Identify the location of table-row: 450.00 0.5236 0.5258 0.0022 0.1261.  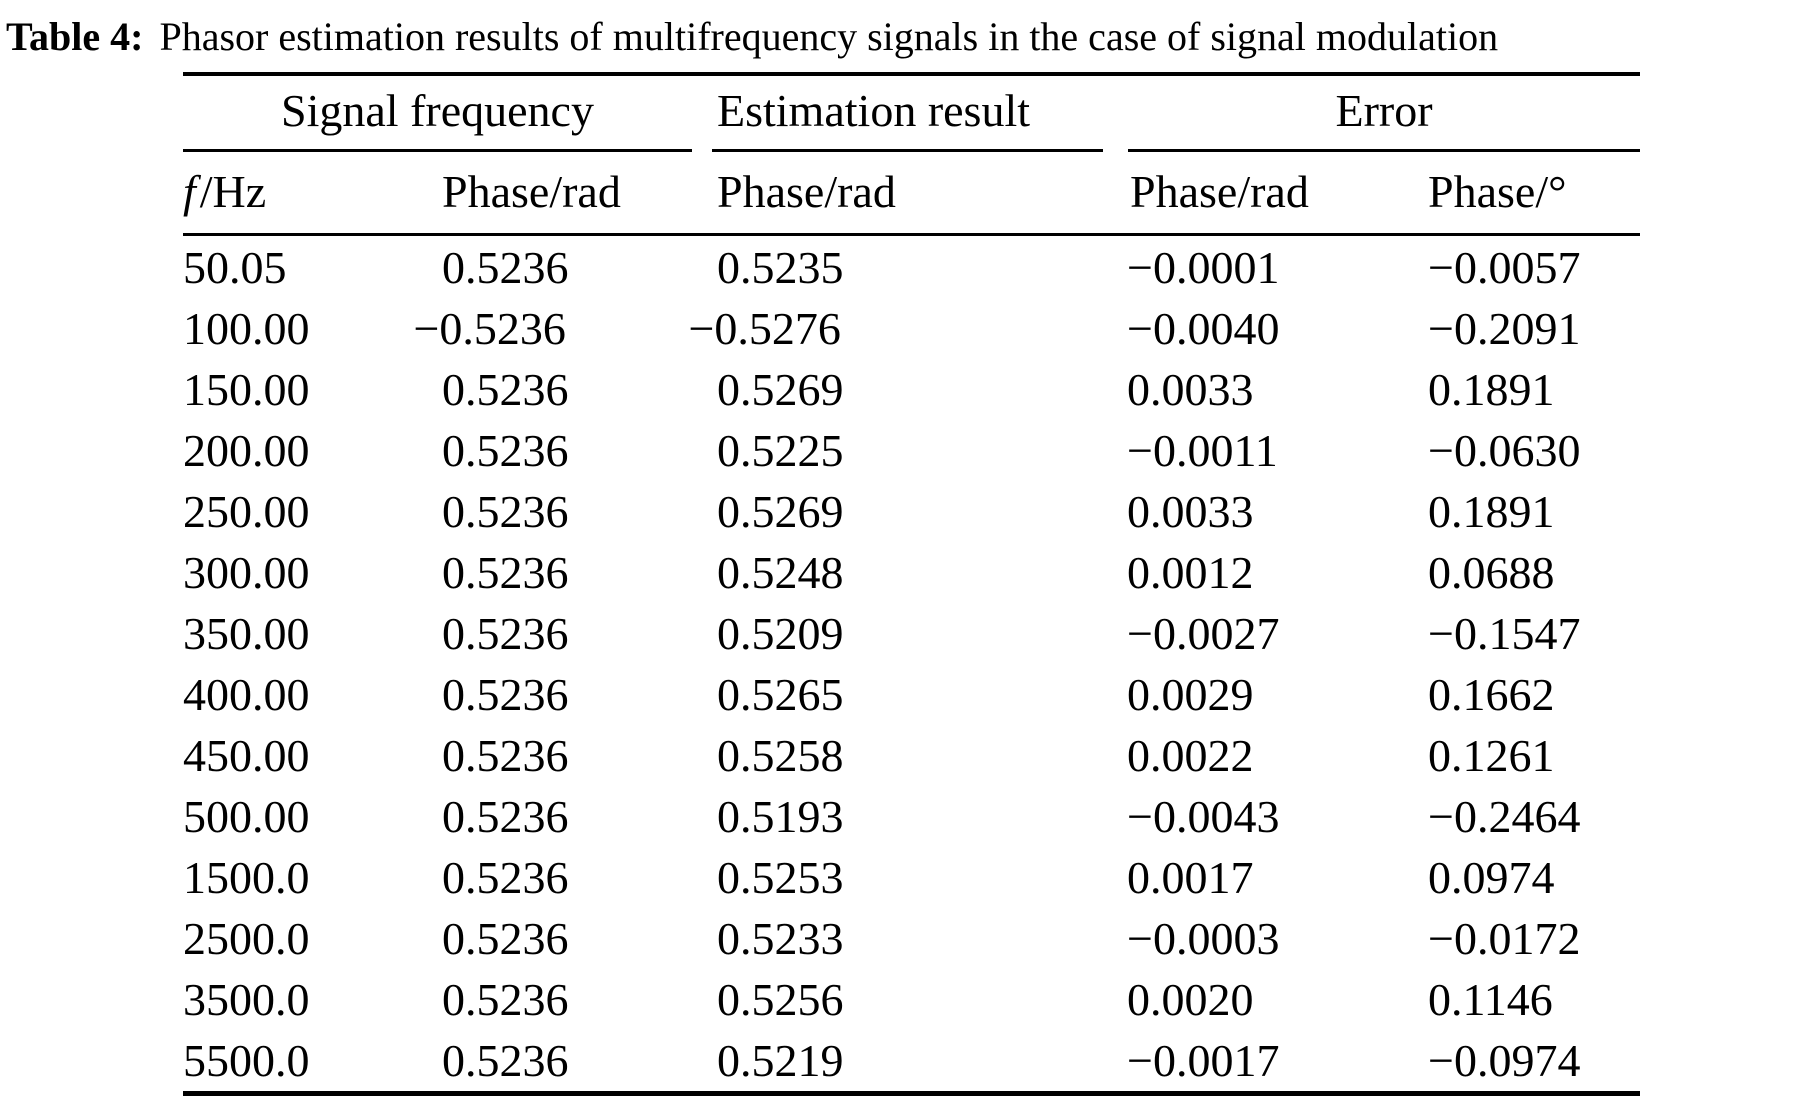
(911, 755).